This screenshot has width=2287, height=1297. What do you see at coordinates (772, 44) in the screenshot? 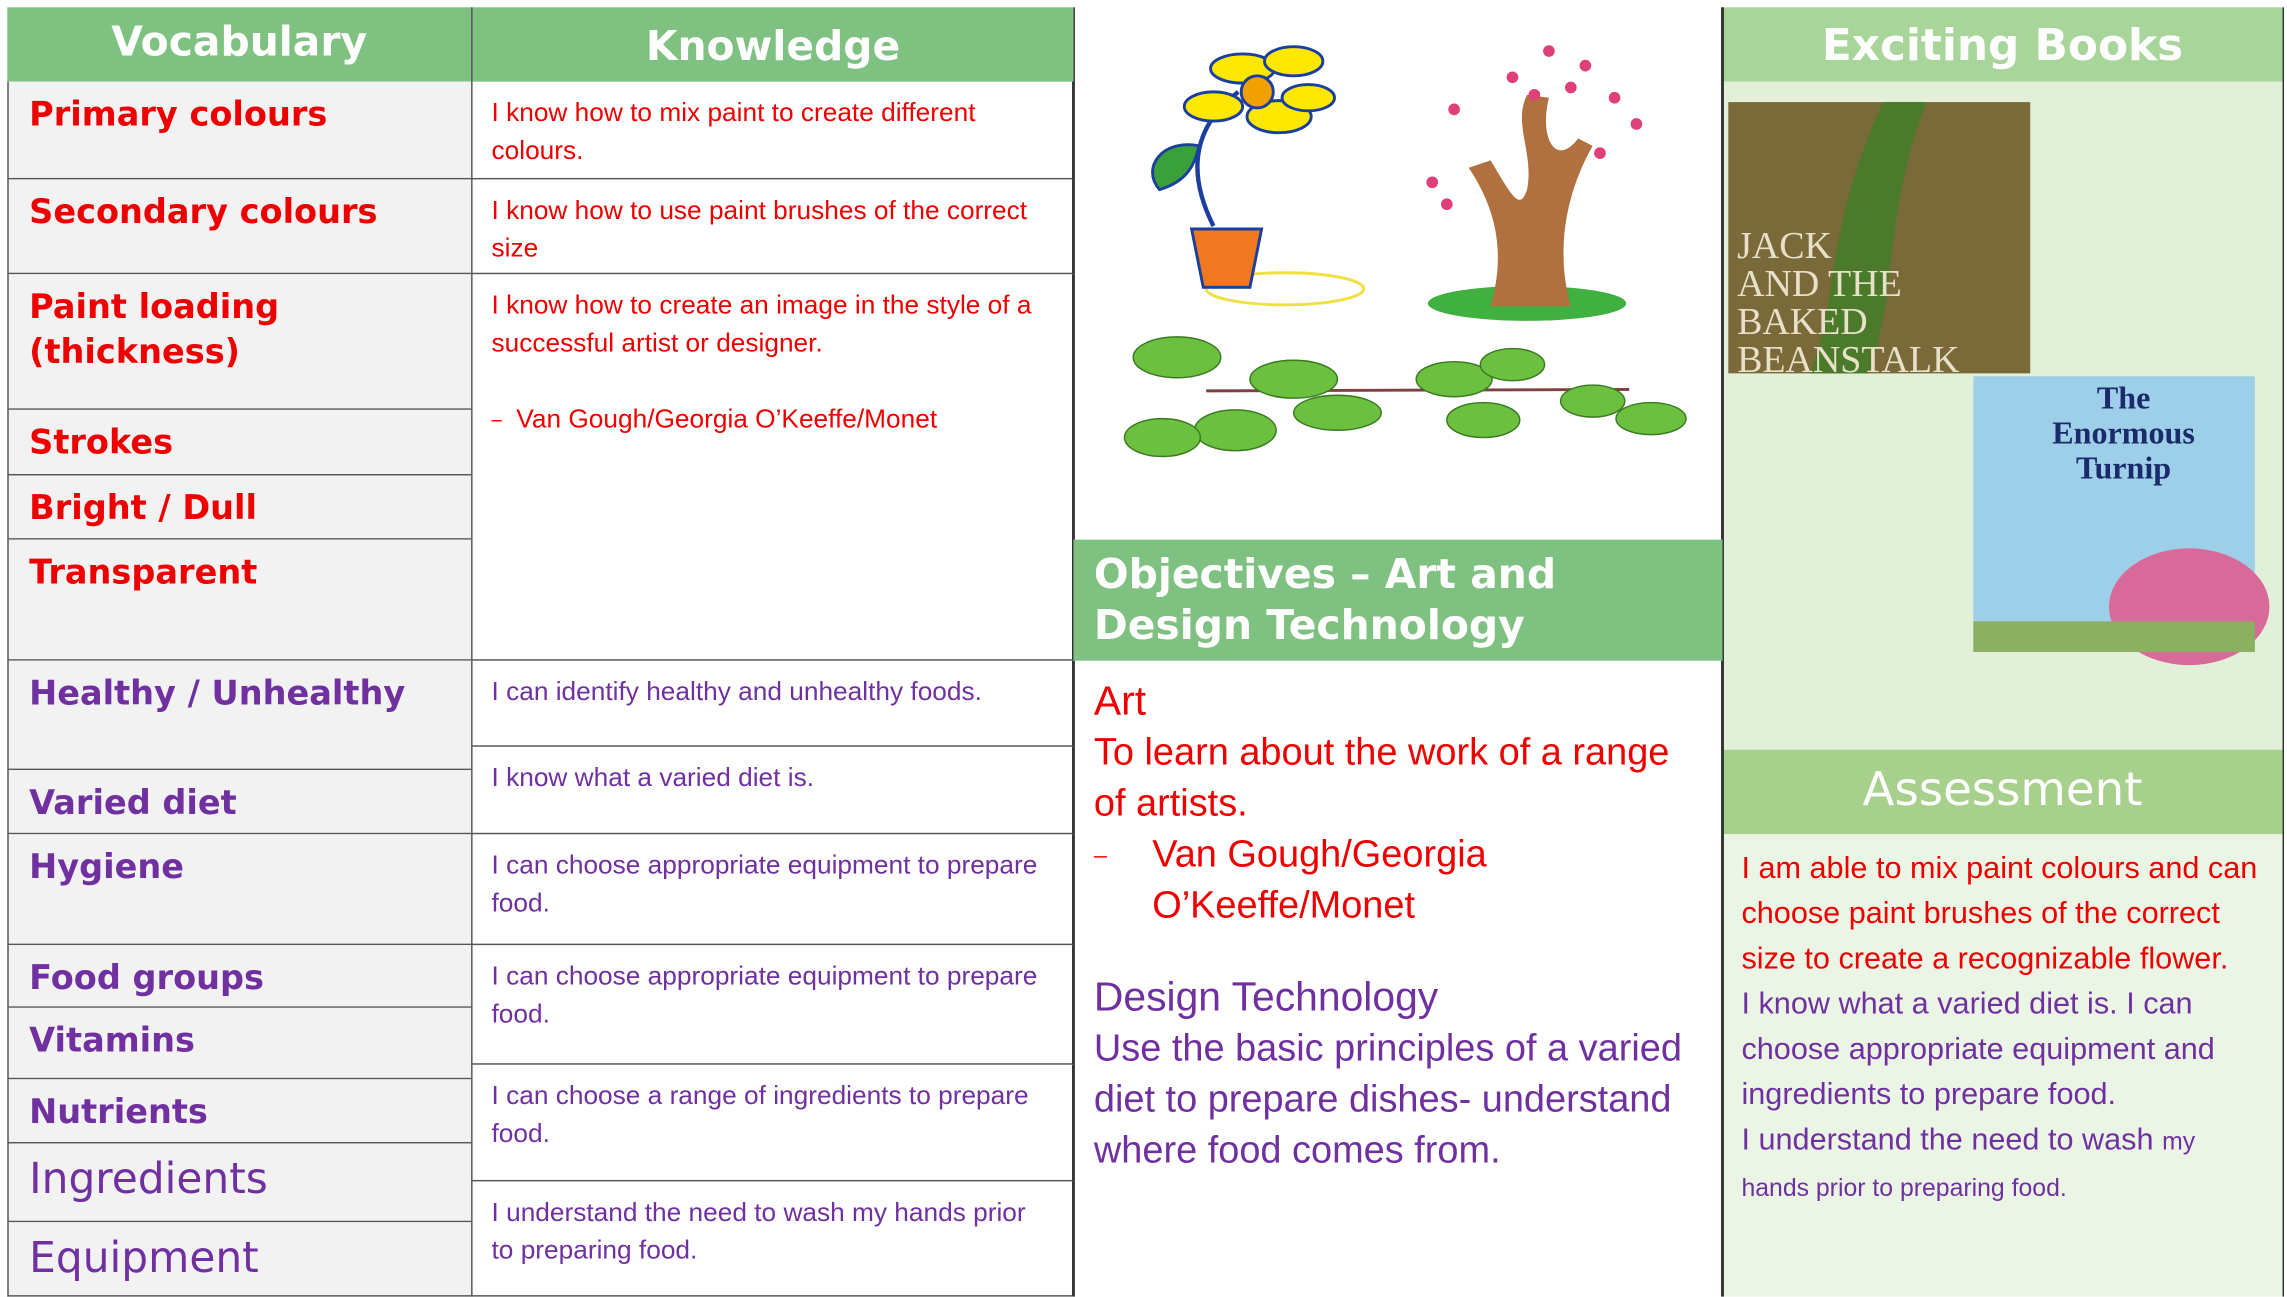
I see `knowledge-header: Knowledge` at bounding box center [772, 44].